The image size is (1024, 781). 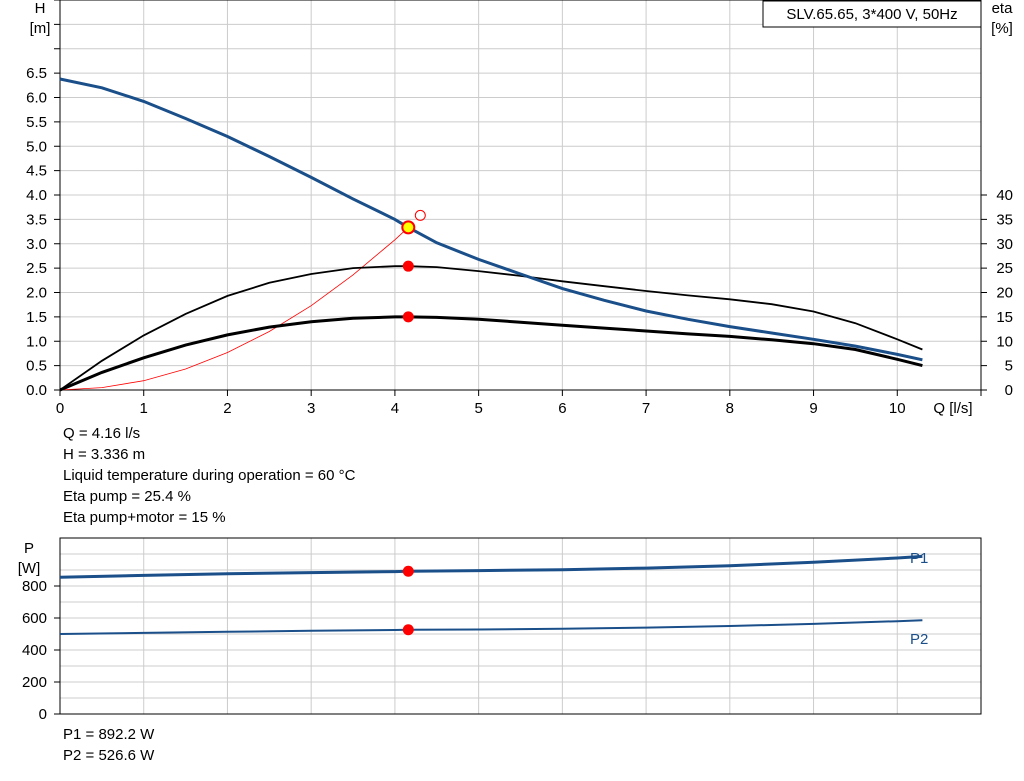 What do you see at coordinates (36, 171) in the screenshot?
I see `y-tick-label: 4.5` at bounding box center [36, 171].